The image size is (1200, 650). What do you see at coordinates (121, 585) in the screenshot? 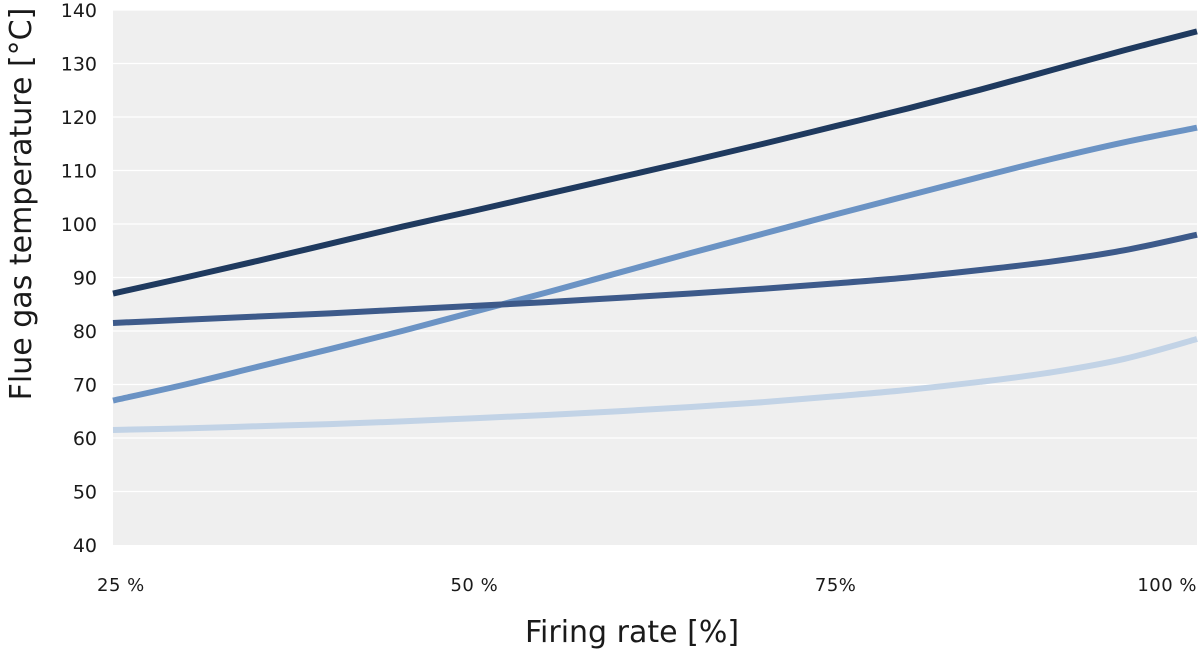
I see `x-tick-label: 25 %` at bounding box center [121, 585].